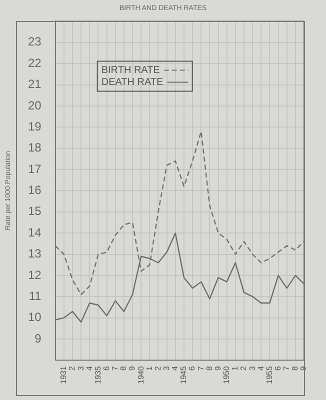 Image resolution: width=326 pixels, height=400 pixels. What do you see at coordinates (35, 317) in the screenshot?
I see `y-tick-label: 10` at bounding box center [35, 317].